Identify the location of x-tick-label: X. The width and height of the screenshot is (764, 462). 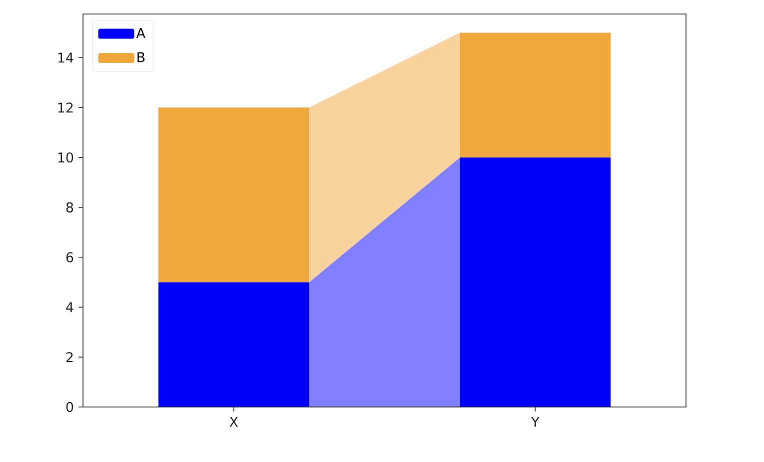
(234, 421).